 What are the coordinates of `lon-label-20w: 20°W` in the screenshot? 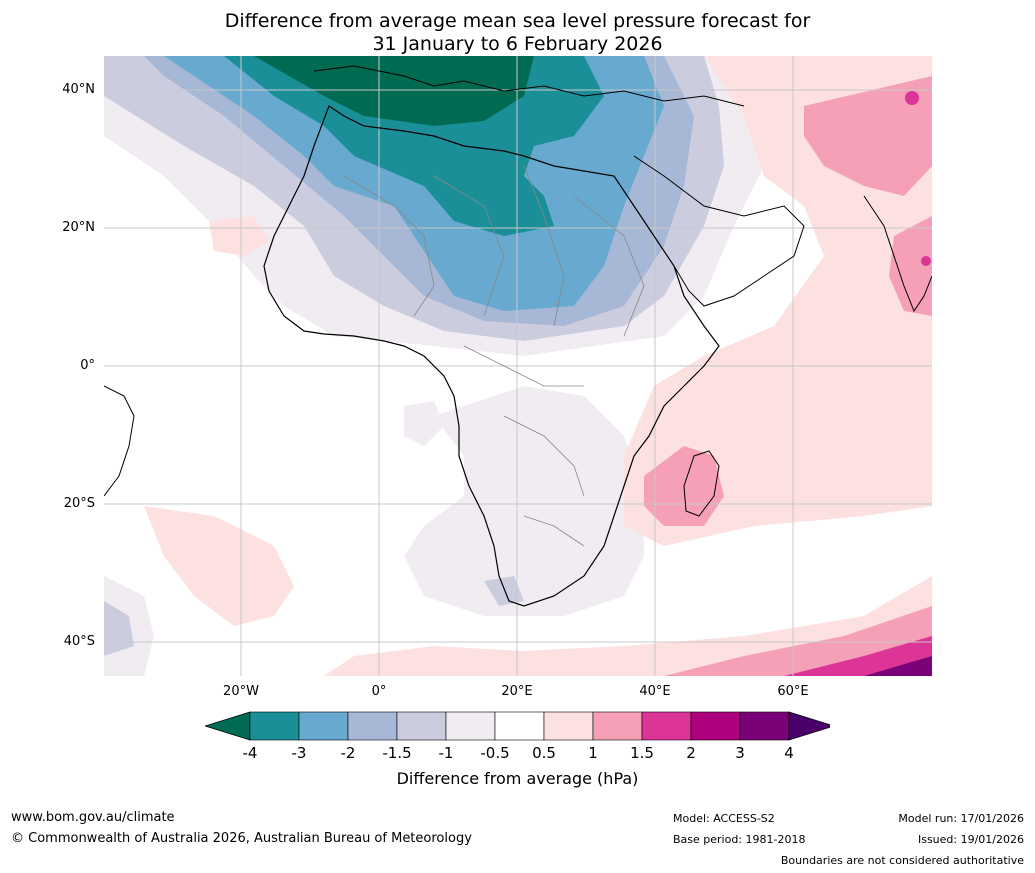 It's located at (241, 691).